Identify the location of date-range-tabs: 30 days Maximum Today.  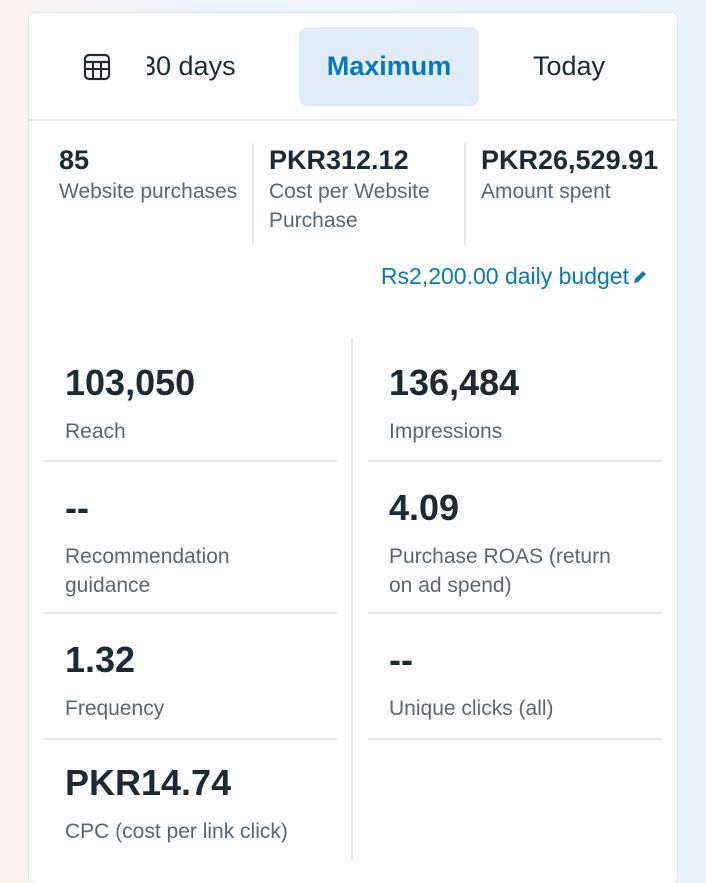
(353, 67).